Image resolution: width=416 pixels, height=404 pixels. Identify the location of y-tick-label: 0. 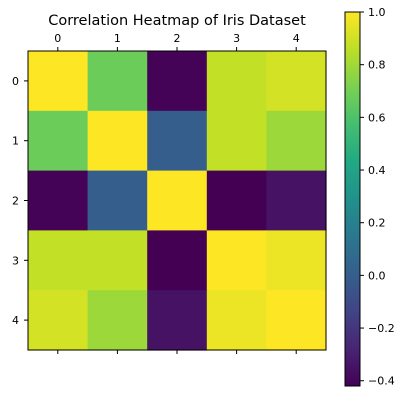
(15, 81).